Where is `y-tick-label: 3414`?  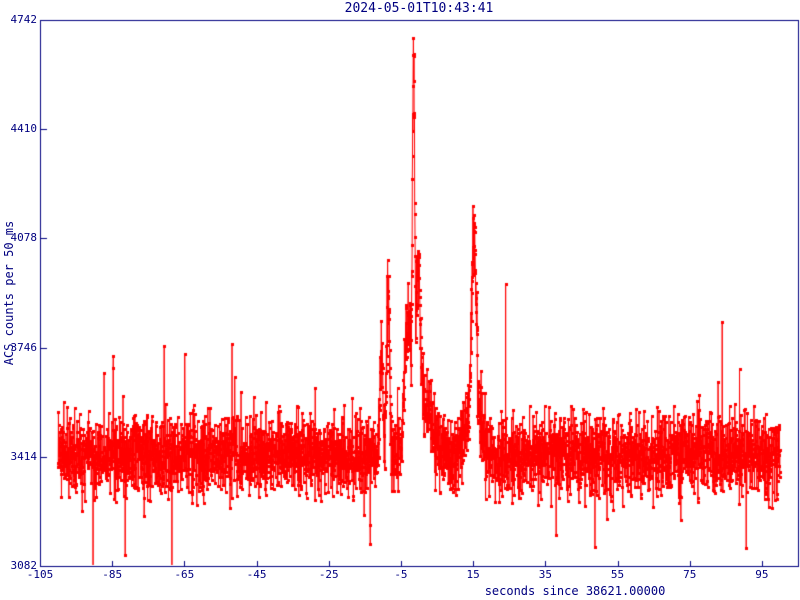
y-tick-label: 3414 is located at coordinates (24, 456).